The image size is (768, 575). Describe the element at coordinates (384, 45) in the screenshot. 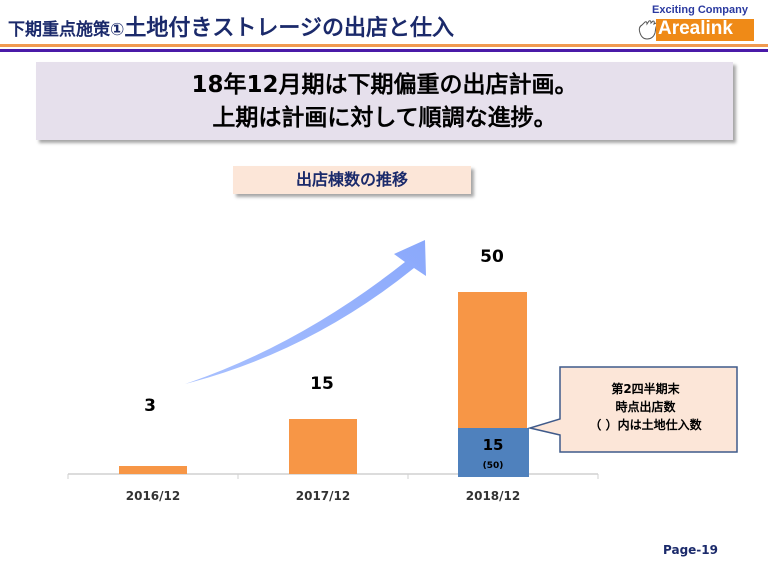

I see `header-rule-orange` at that location.